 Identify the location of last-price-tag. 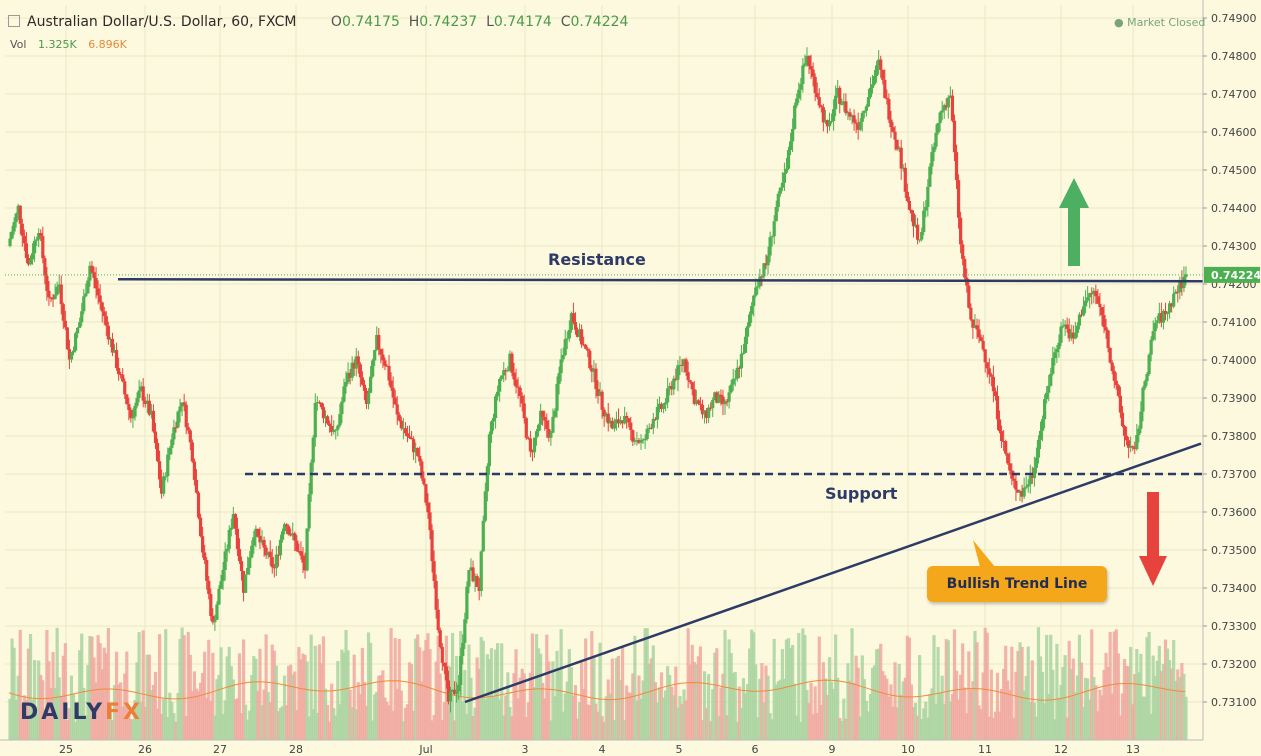
(1232, 274).